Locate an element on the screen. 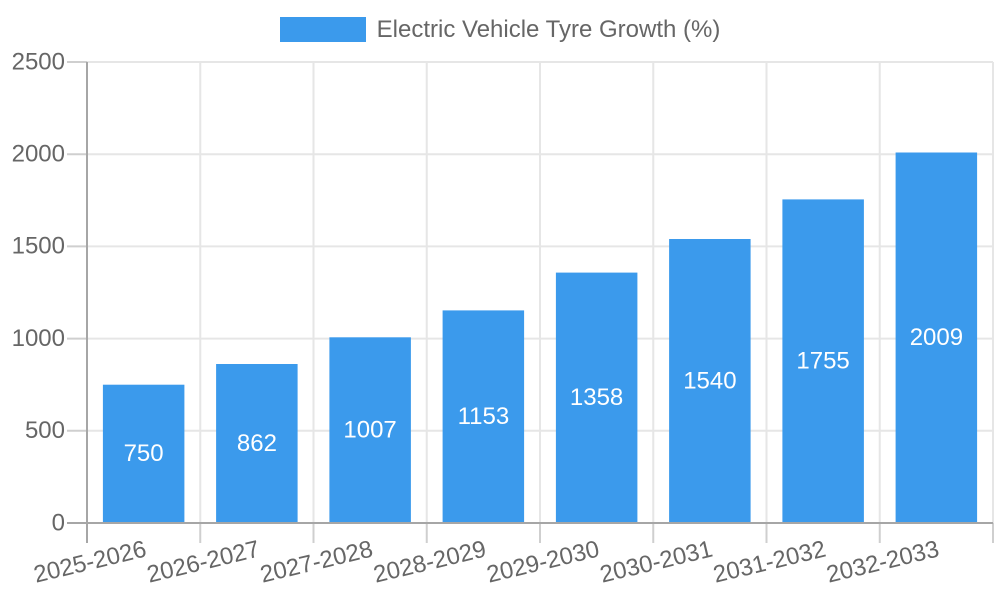  legend: Electric Vehicle Tyre Growth (%) is located at coordinates (500, 29).